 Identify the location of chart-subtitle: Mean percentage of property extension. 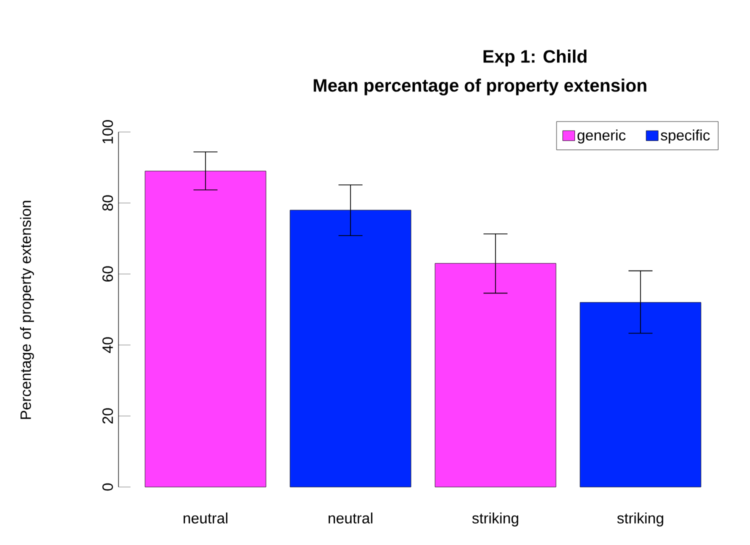
(480, 87).